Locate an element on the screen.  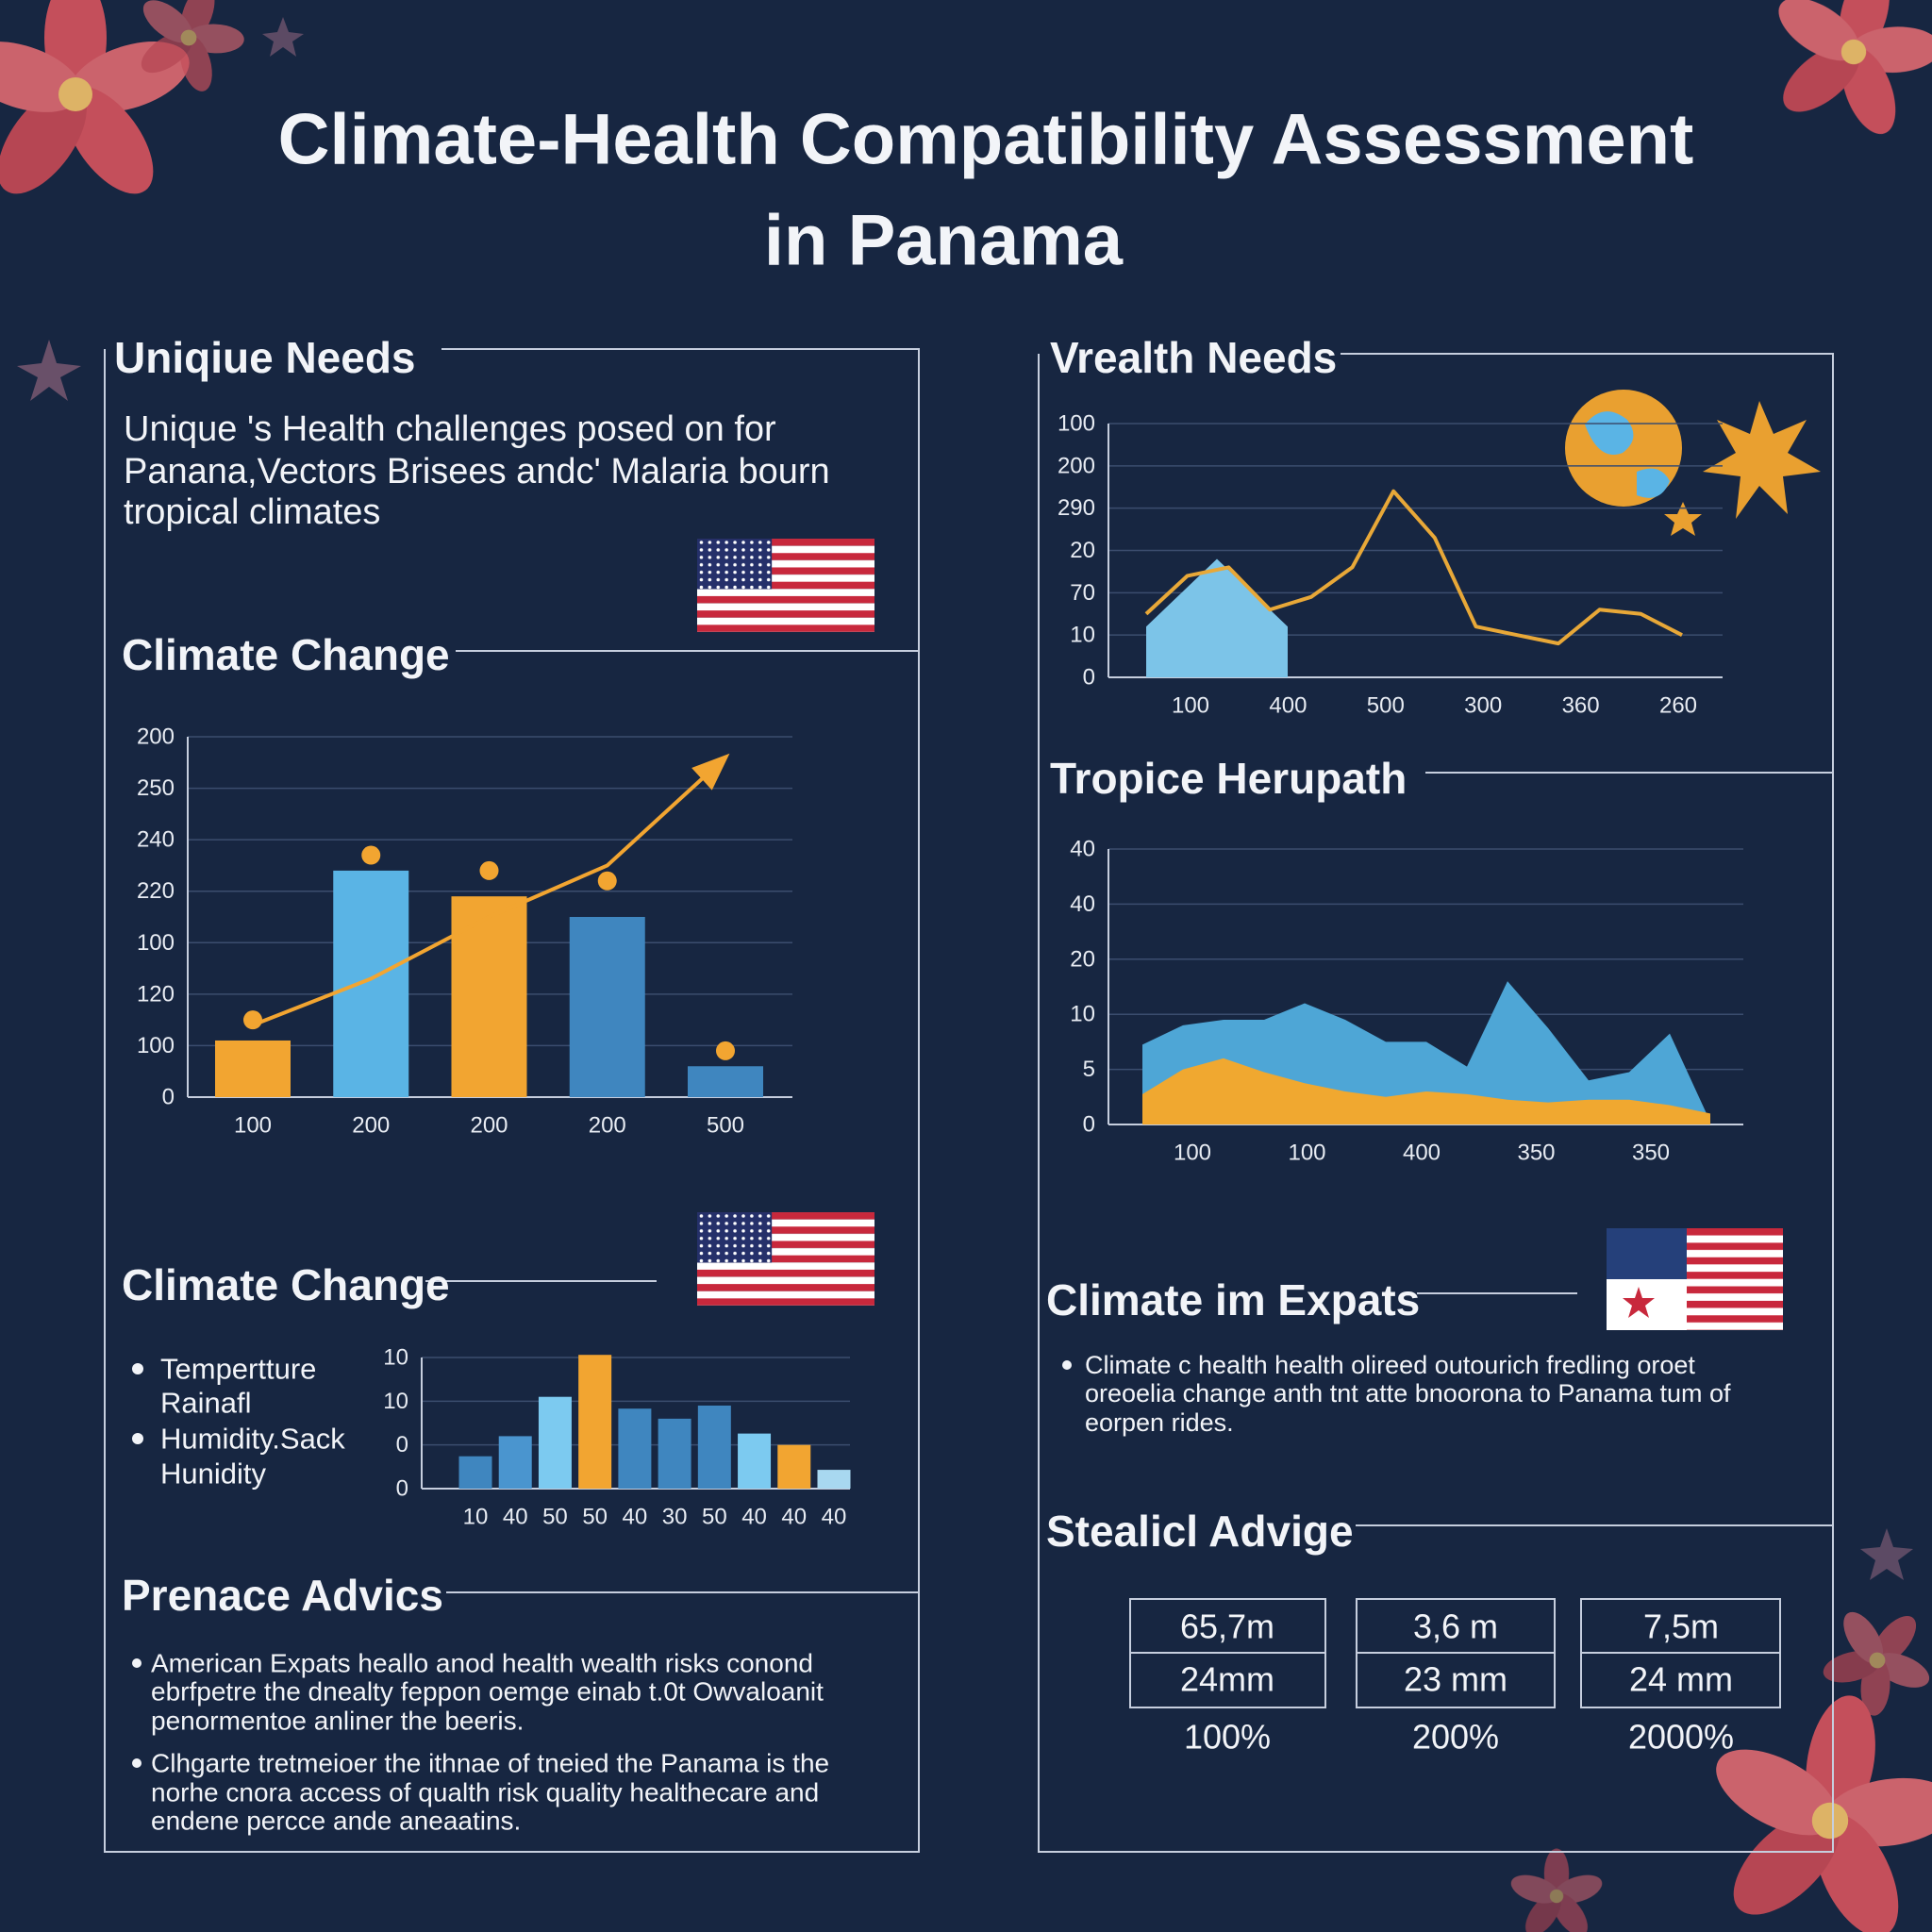
section-heading: Vrealth Needs is located at coordinates (1194, 358).